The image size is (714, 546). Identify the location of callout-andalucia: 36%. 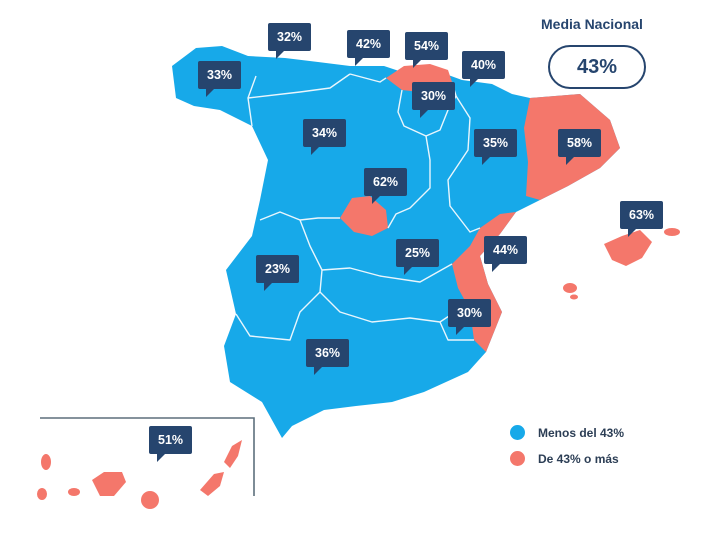
(328, 357).